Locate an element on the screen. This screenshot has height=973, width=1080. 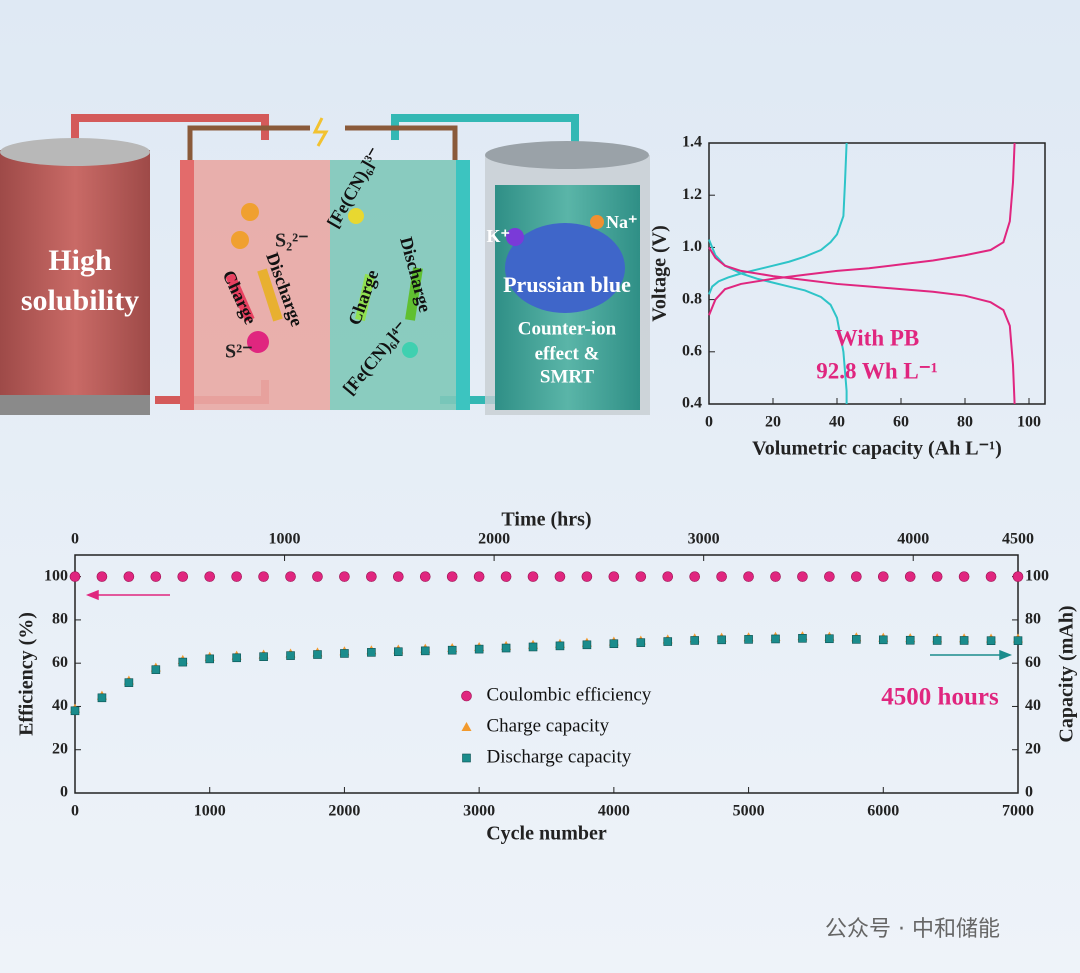
y2-tick-label: 40 is located at coordinates (1033, 705).